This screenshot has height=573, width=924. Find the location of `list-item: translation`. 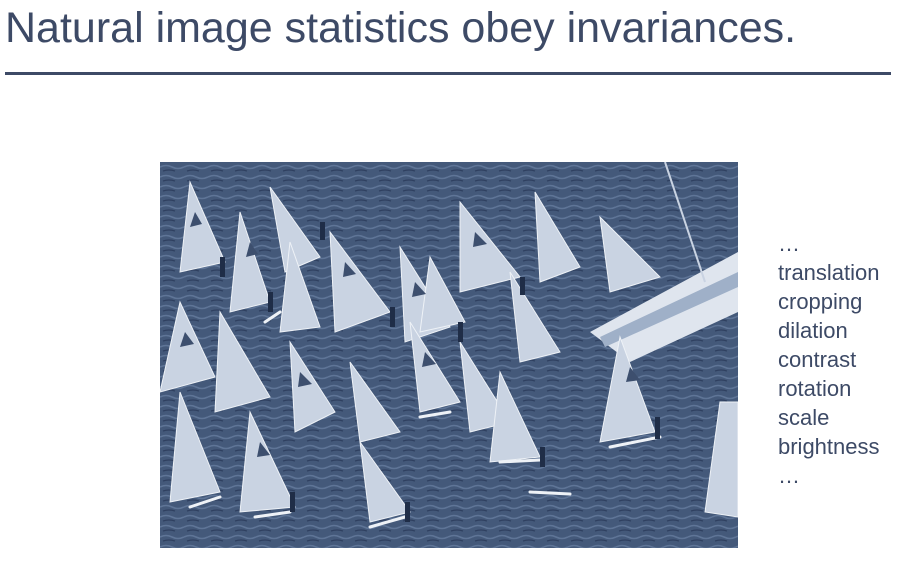

list-item: translation is located at coordinates (829, 272).